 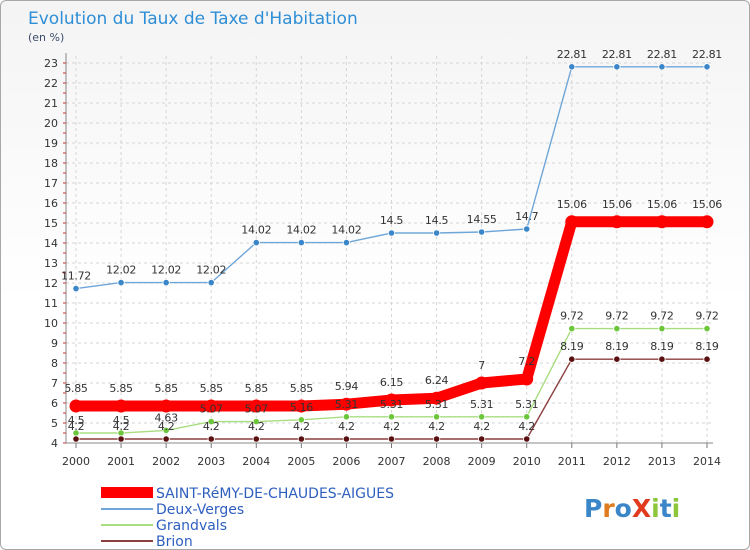 I want to click on y-tick-label: 9, so click(x=54, y=343).